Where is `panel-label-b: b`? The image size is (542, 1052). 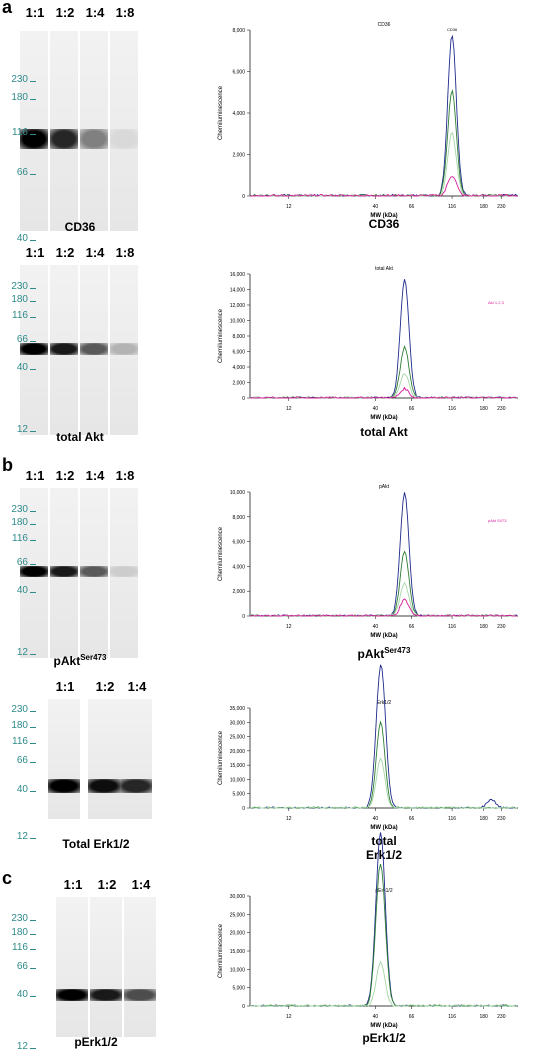 panel-label-b: b is located at coordinates (7, 465).